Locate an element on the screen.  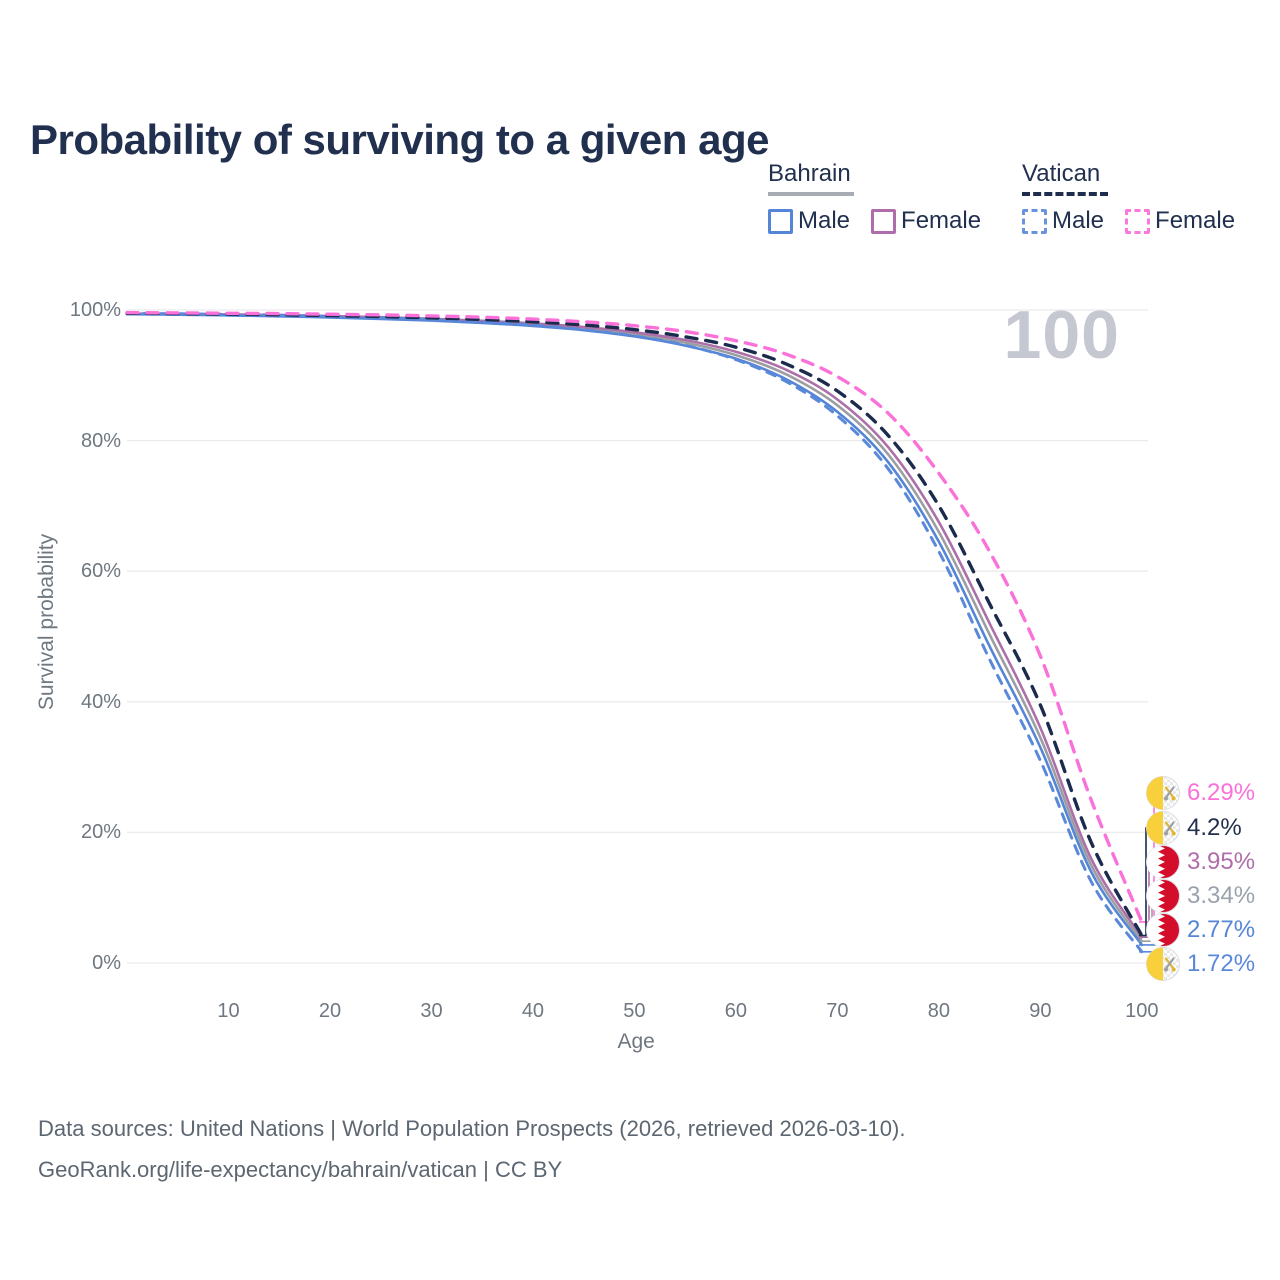
x-tick-50: 50 is located at coordinates (634, 1011).